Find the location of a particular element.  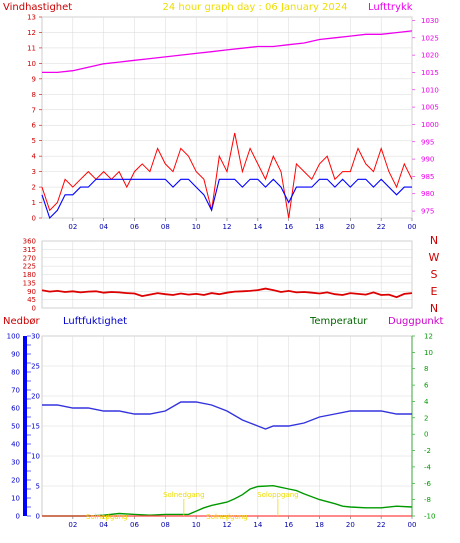

compass-direction-label: W is located at coordinates (434, 257).